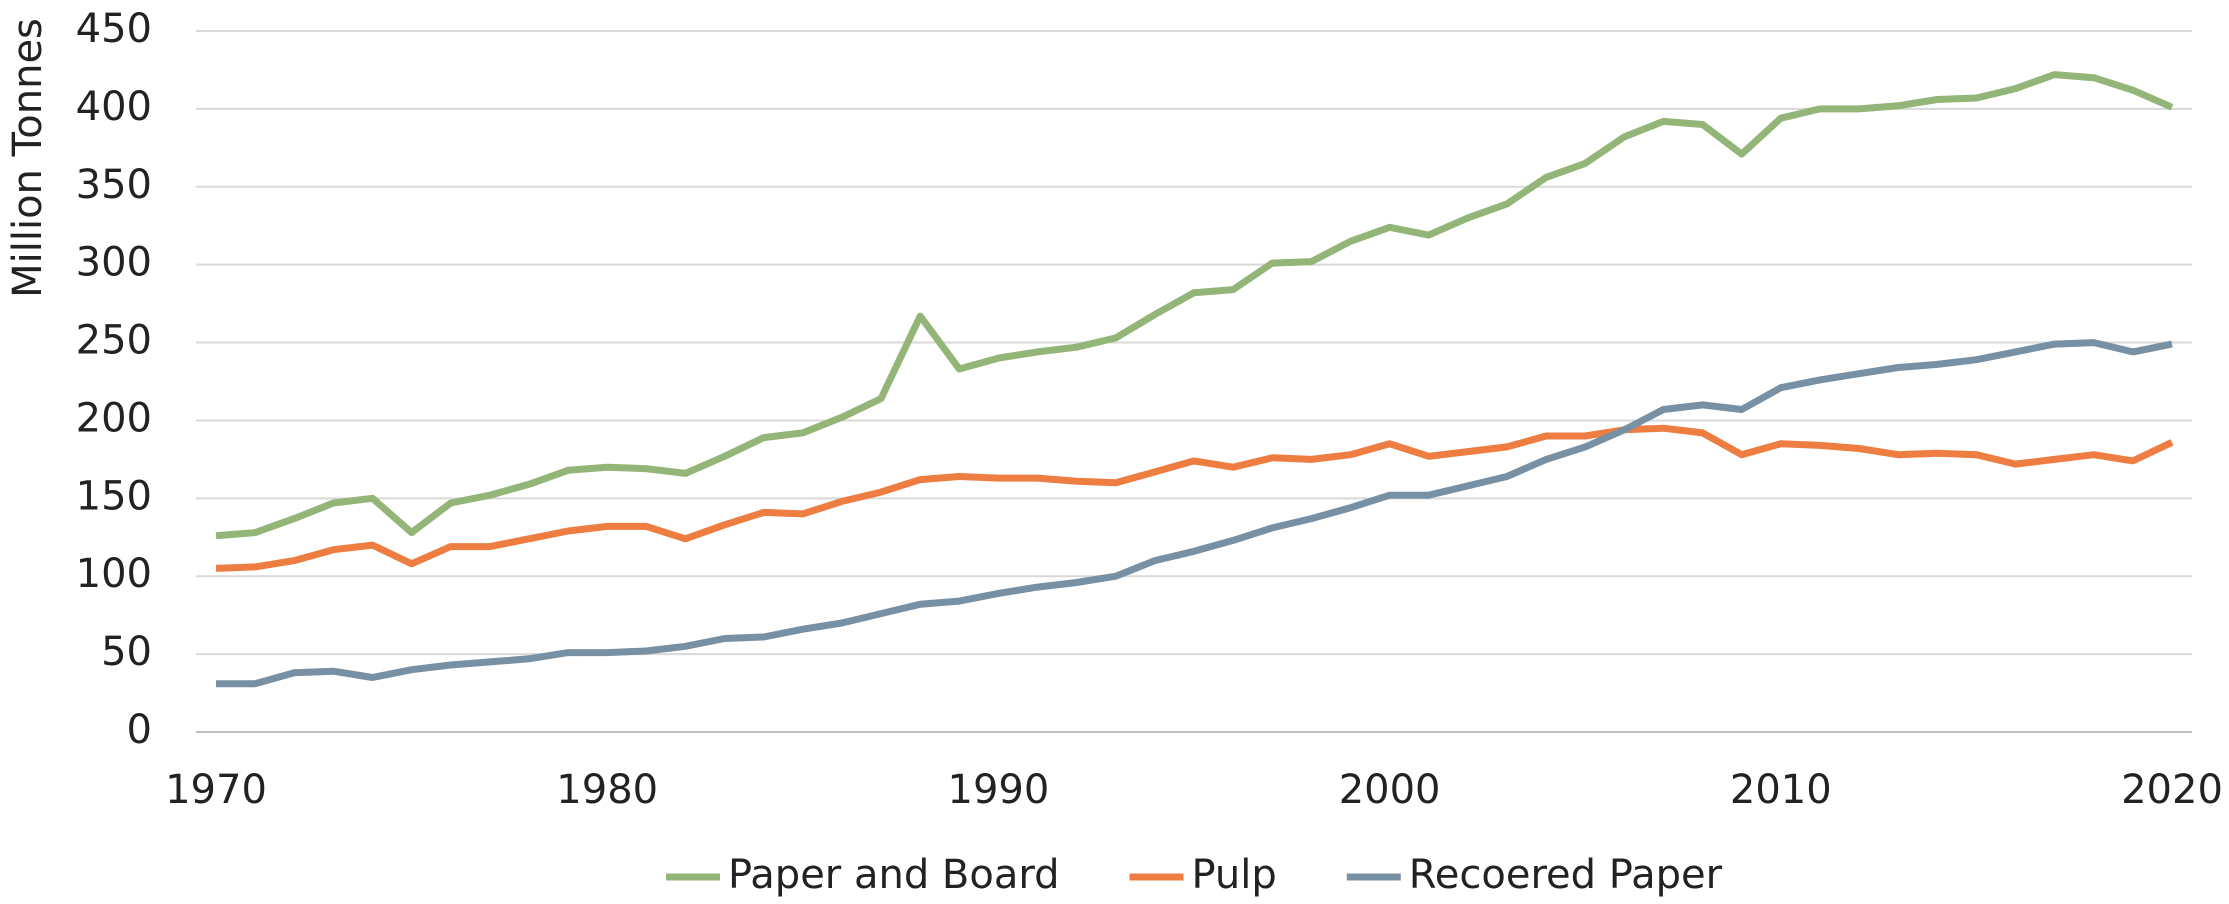  What do you see at coordinates (1234, 875) in the screenshot?
I see `legend-label: Pulp` at bounding box center [1234, 875].